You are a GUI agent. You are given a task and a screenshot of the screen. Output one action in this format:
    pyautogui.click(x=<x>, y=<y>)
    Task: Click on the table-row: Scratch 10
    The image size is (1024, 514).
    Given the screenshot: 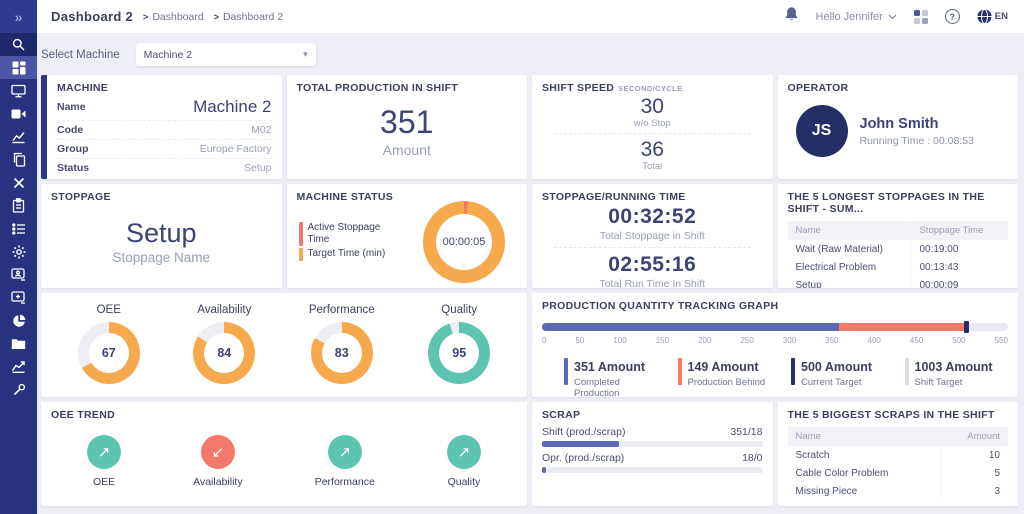 What is the action you would take?
    pyautogui.click(x=898, y=455)
    